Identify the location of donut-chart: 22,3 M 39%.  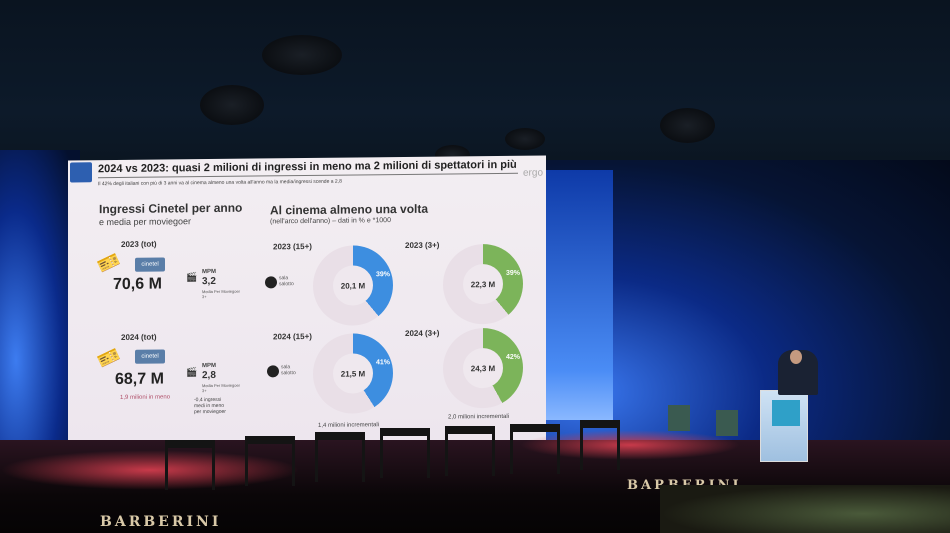
(483, 284).